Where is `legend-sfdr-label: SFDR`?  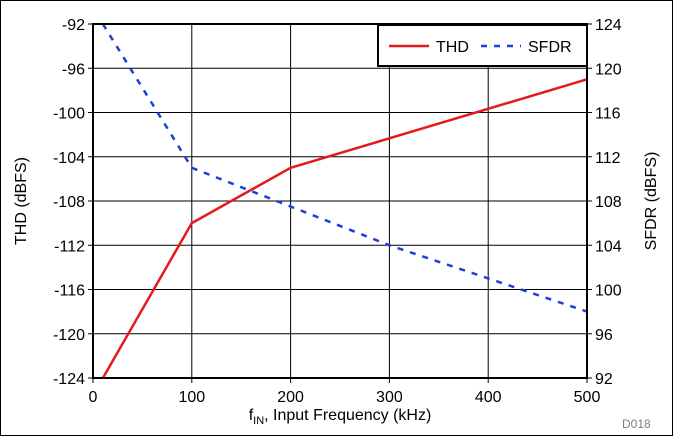 legend-sfdr-label: SFDR is located at coordinates (550, 47).